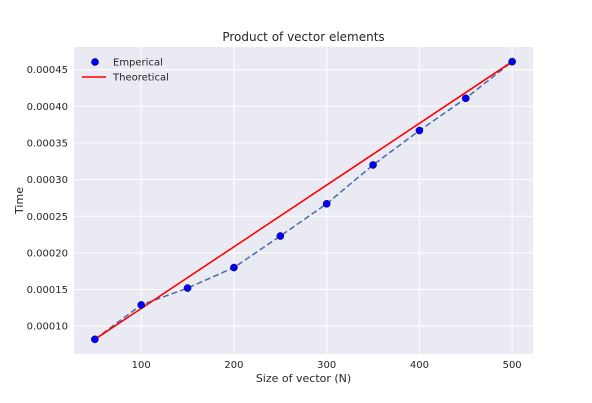  I want to click on x-tick-label: 200, so click(233, 365).